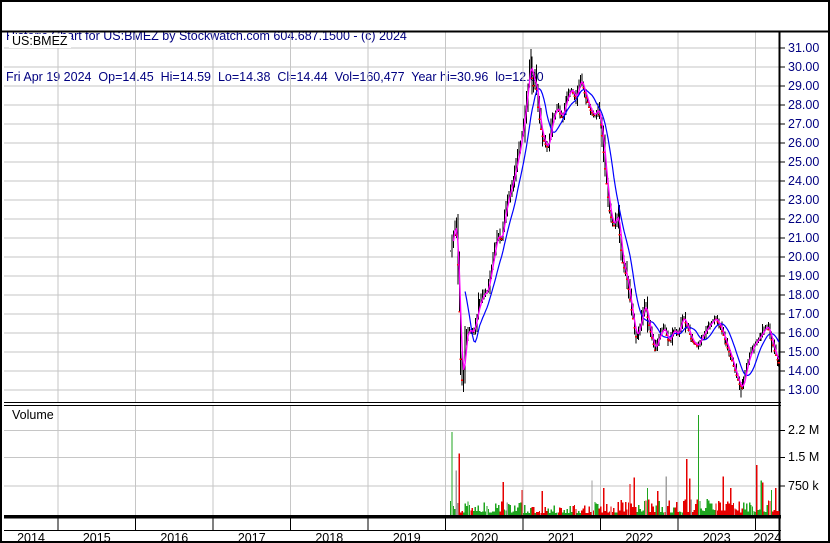  What do you see at coordinates (804, 351) in the screenshot?
I see `price-tick-label: 15.00` at bounding box center [804, 351].